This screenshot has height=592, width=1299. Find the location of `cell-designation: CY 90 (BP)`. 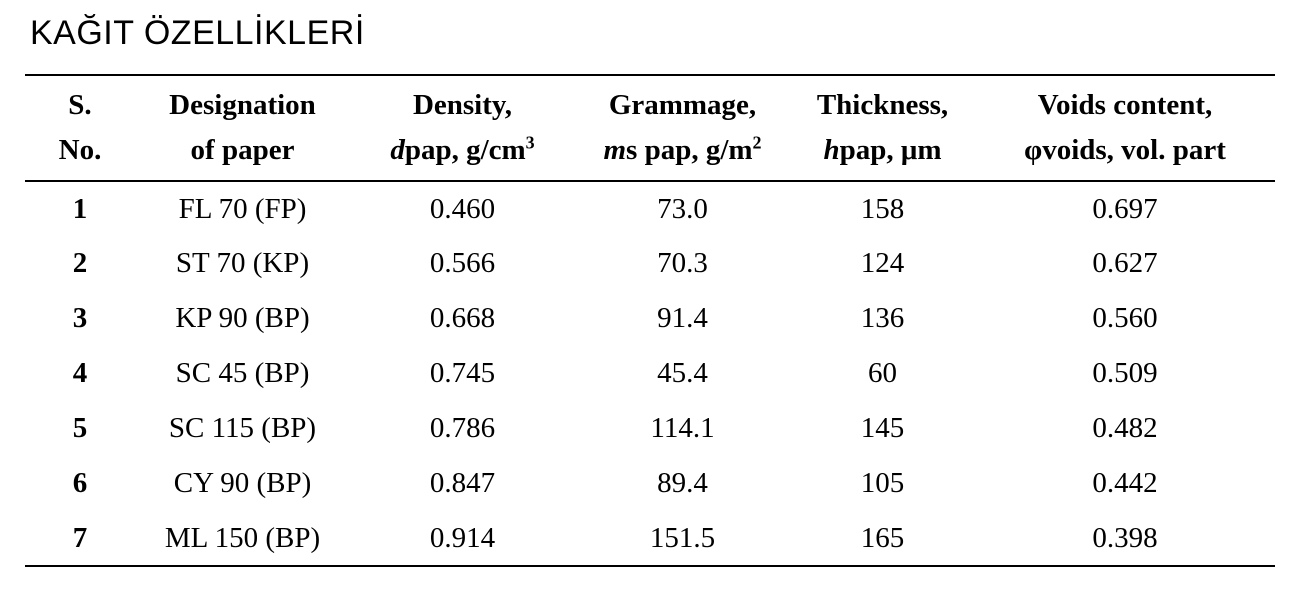

cell-designation: CY 90 (BP) is located at coordinates (242, 483).